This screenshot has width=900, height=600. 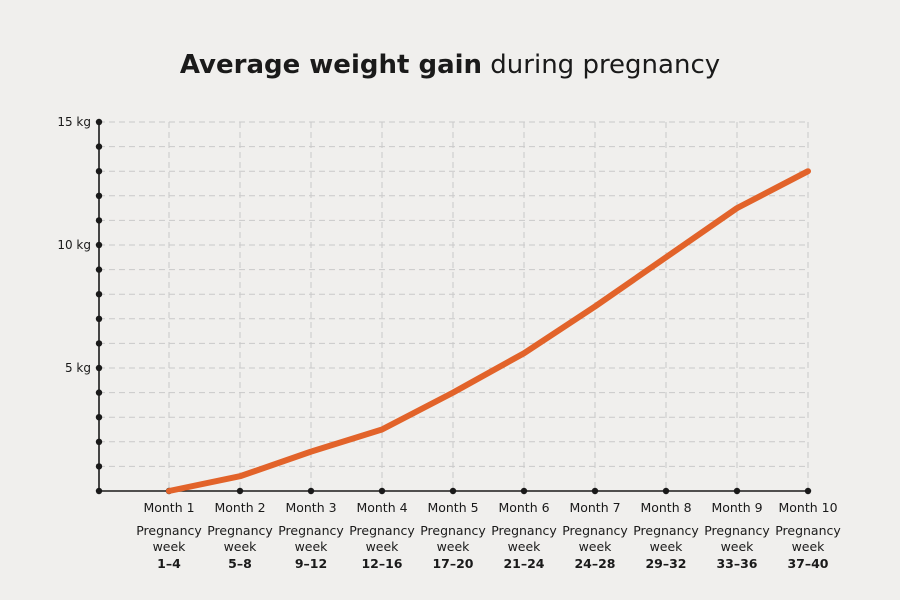 What do you see at coordinates (594, 563) in the screenshot?
I see `week-range-label: 24–28` at bounding box center [594, 563].